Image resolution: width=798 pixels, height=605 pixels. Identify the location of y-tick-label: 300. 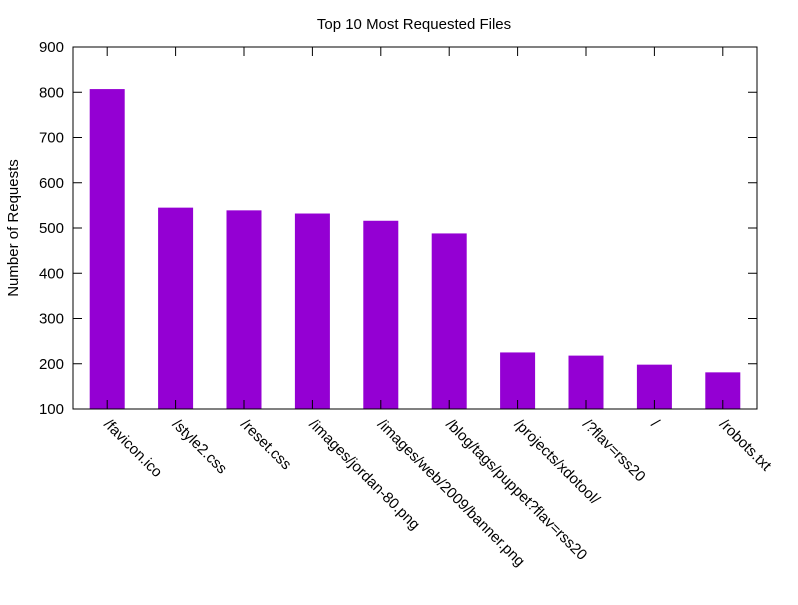
(51, 319).